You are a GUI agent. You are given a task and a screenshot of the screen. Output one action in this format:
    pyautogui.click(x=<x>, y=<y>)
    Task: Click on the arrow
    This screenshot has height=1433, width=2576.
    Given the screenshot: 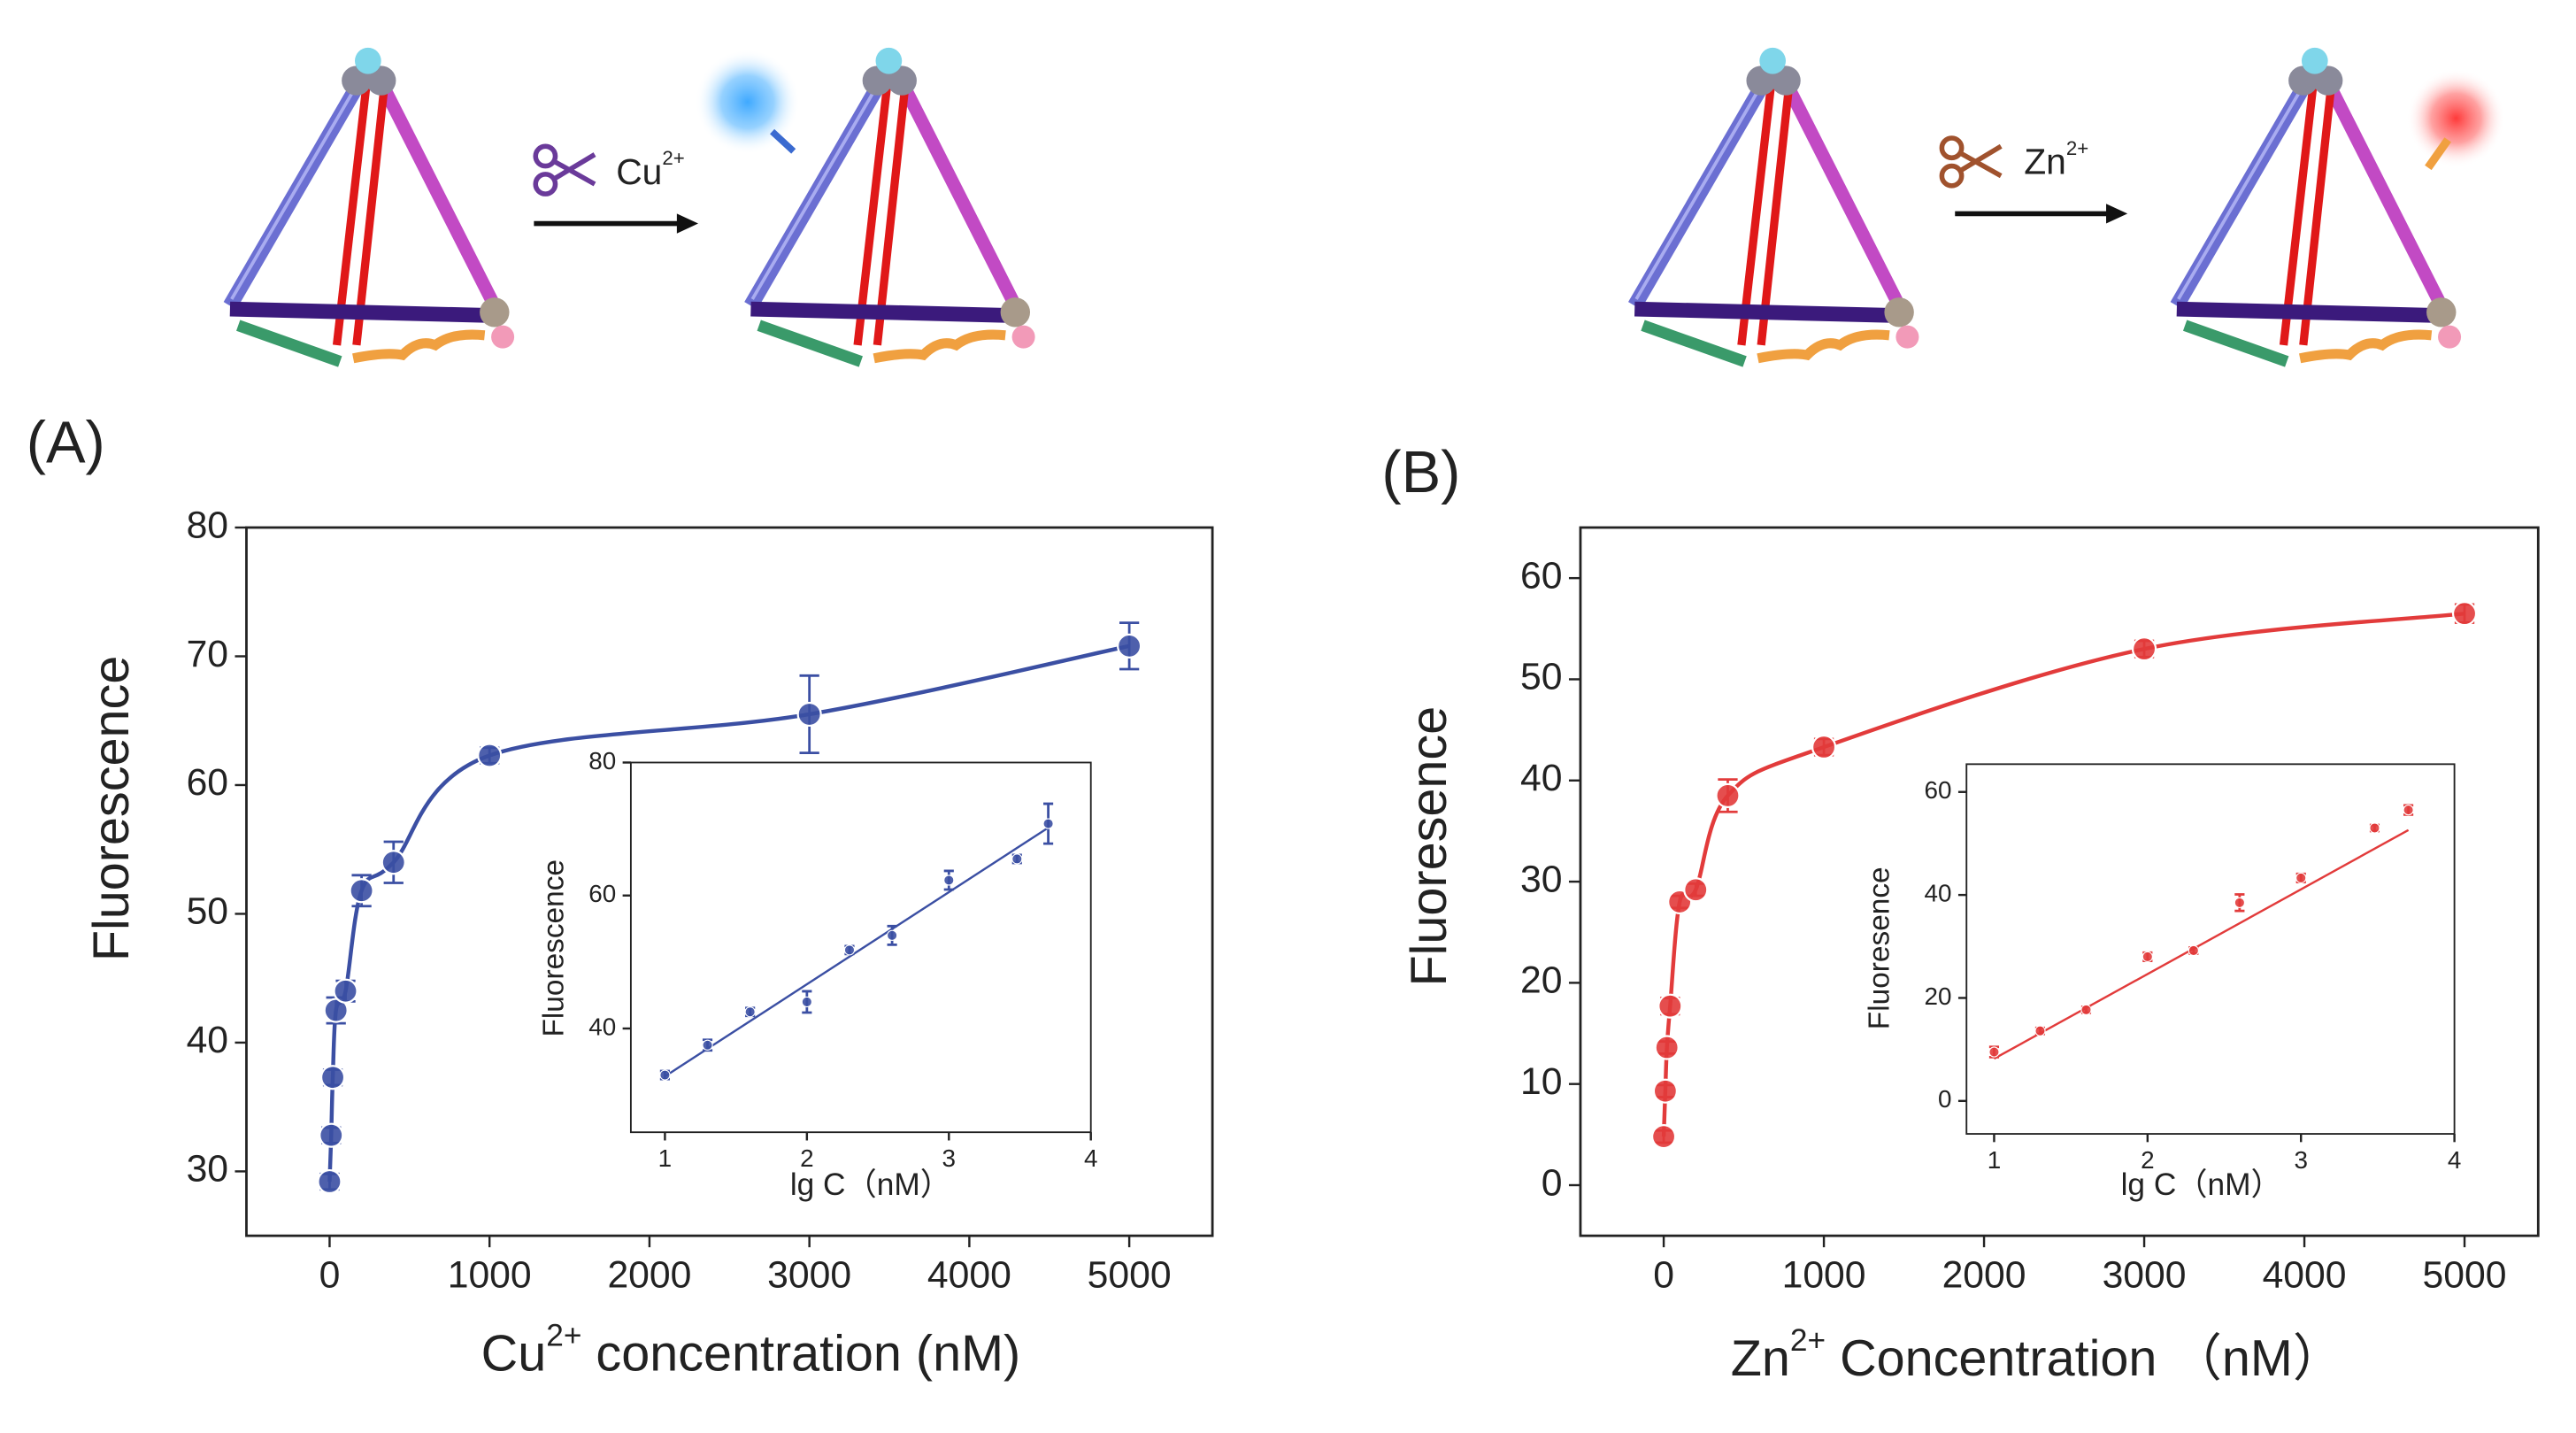 What is the action you would take?
    pyautogui.click(x=616, y=224)
    